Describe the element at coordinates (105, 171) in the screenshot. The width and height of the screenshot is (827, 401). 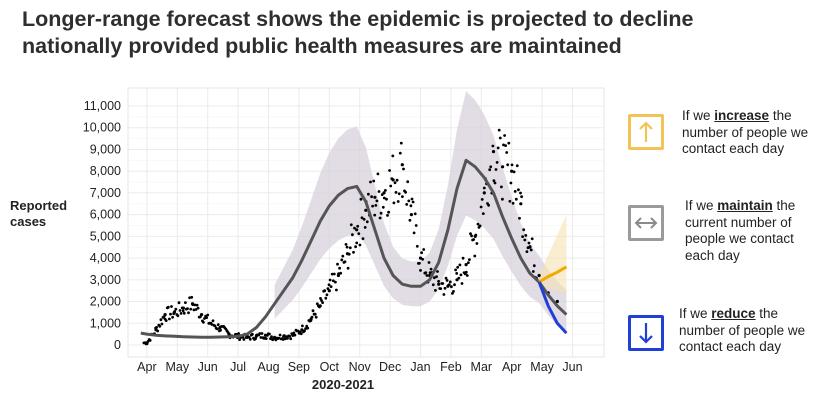
I see `y-tick-label: 8,000` at that location.